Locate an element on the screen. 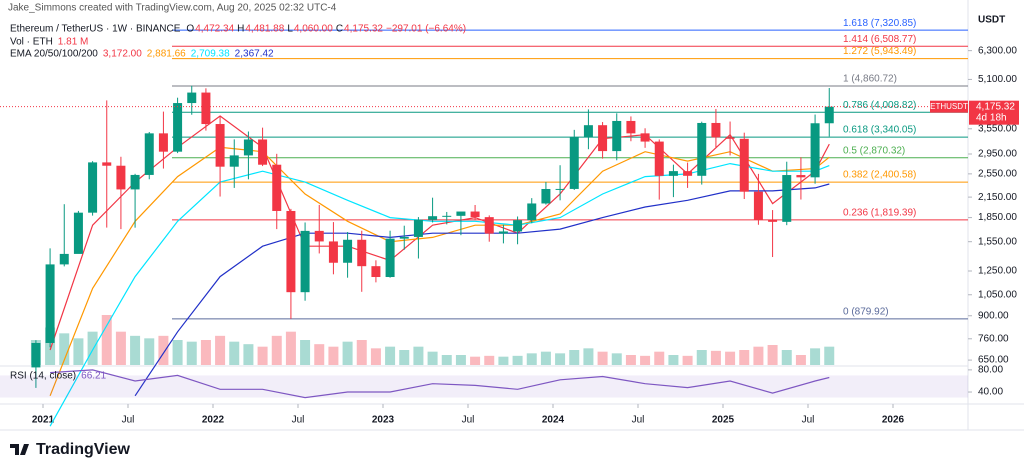 The height and width of the screenshot is (471, 1024). legend-text: 4,175.32 is located at coordinates (363, 29).